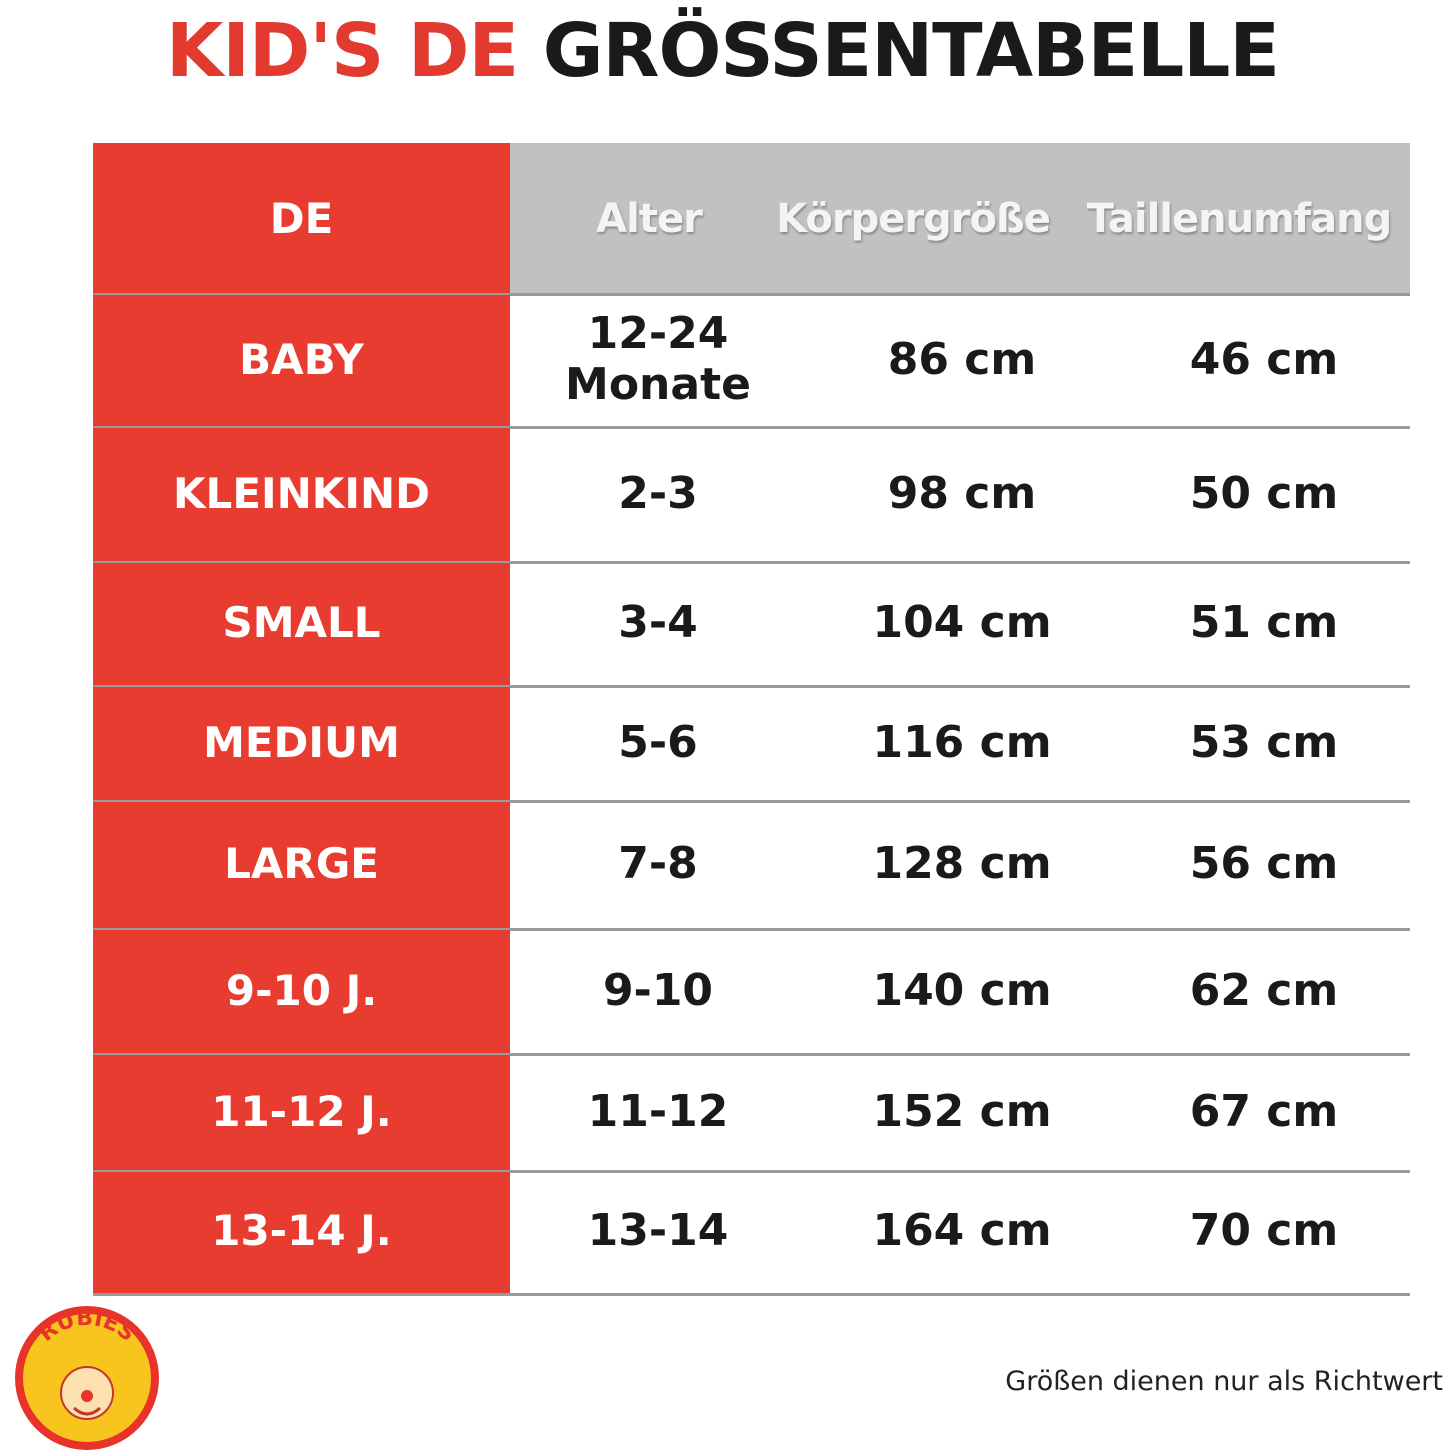  What do you see at coordinates (658, 1230) in the screenshot?
I see `size-value: 13-14` at bounding box center [658, 1230].